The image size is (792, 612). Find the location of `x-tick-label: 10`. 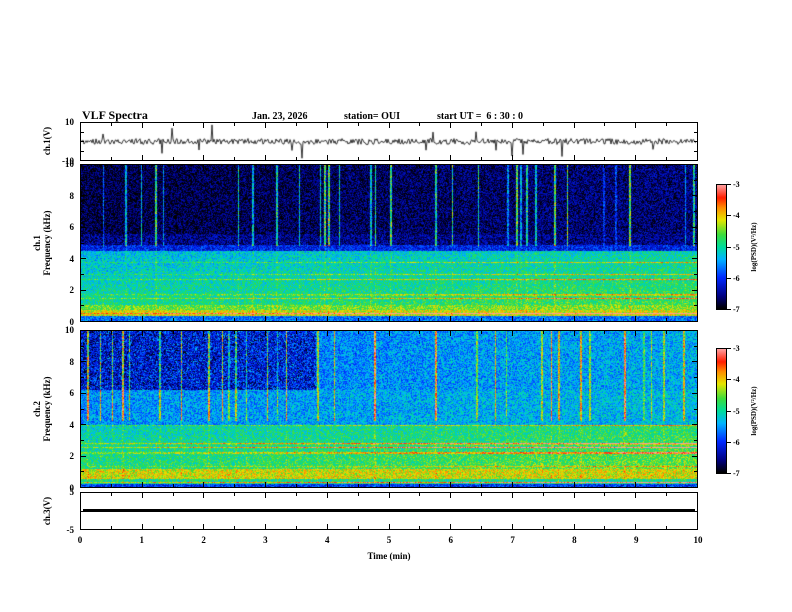

x-tick-label: 10 is located at coordinates (698, 540).